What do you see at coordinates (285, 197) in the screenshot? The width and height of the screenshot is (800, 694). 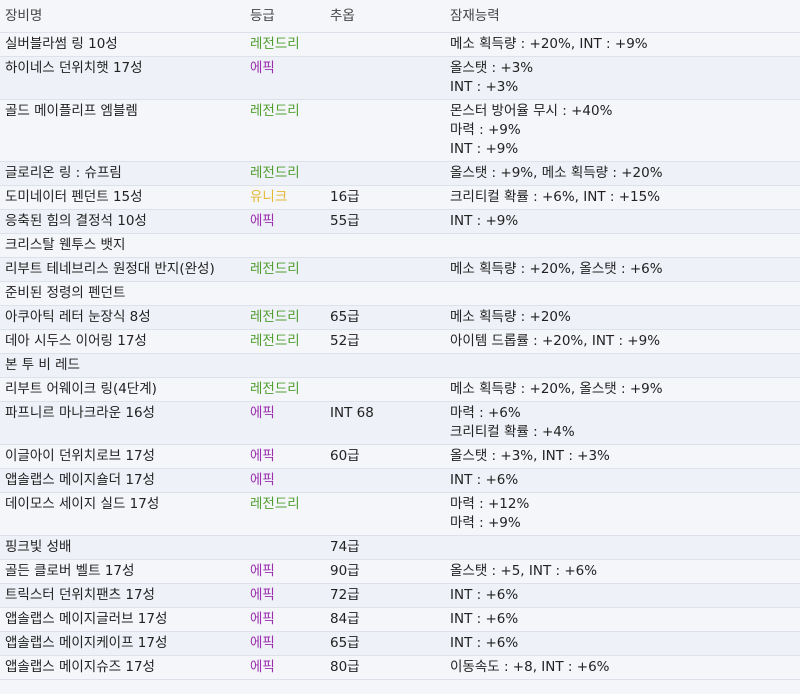 I see `grade-cell: 유니크` at bounding box center [285, 197].